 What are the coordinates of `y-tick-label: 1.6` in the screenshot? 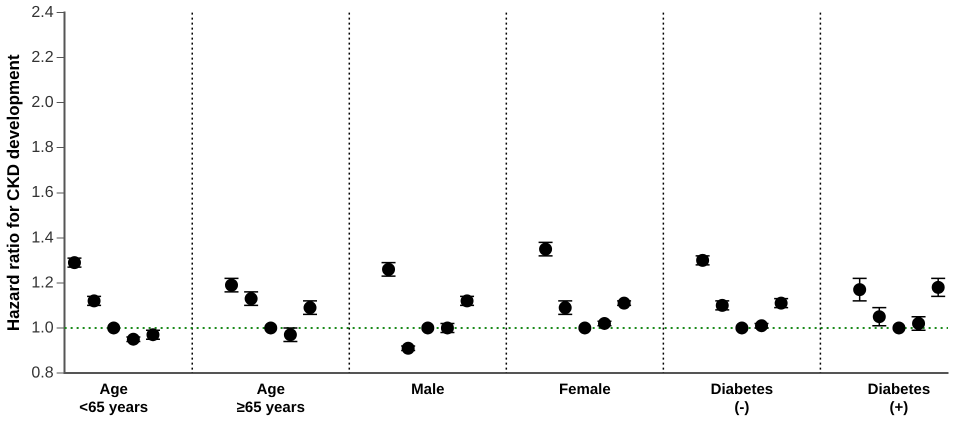 It's located at (42, 193).